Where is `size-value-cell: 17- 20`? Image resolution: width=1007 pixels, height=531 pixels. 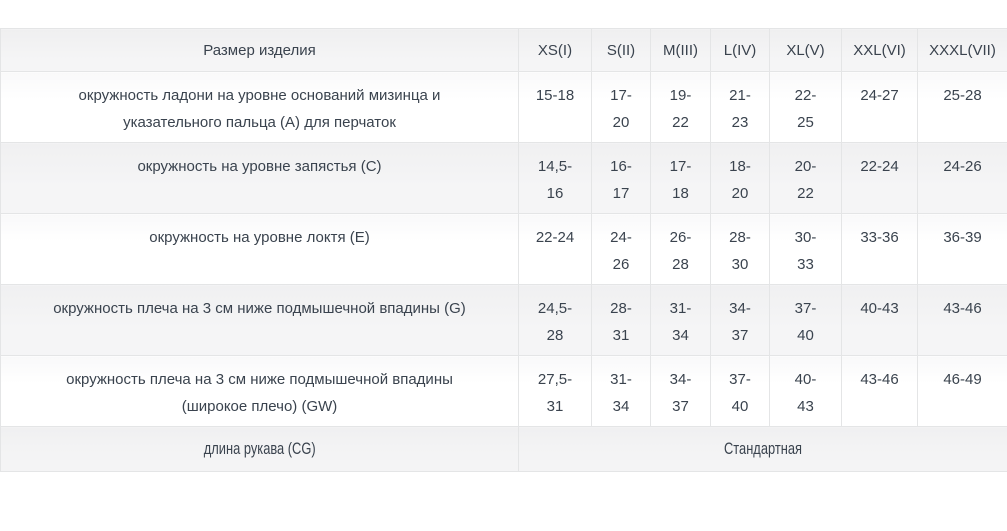
size-value-cell: 17- 20 is located at coordinates (621, 107).